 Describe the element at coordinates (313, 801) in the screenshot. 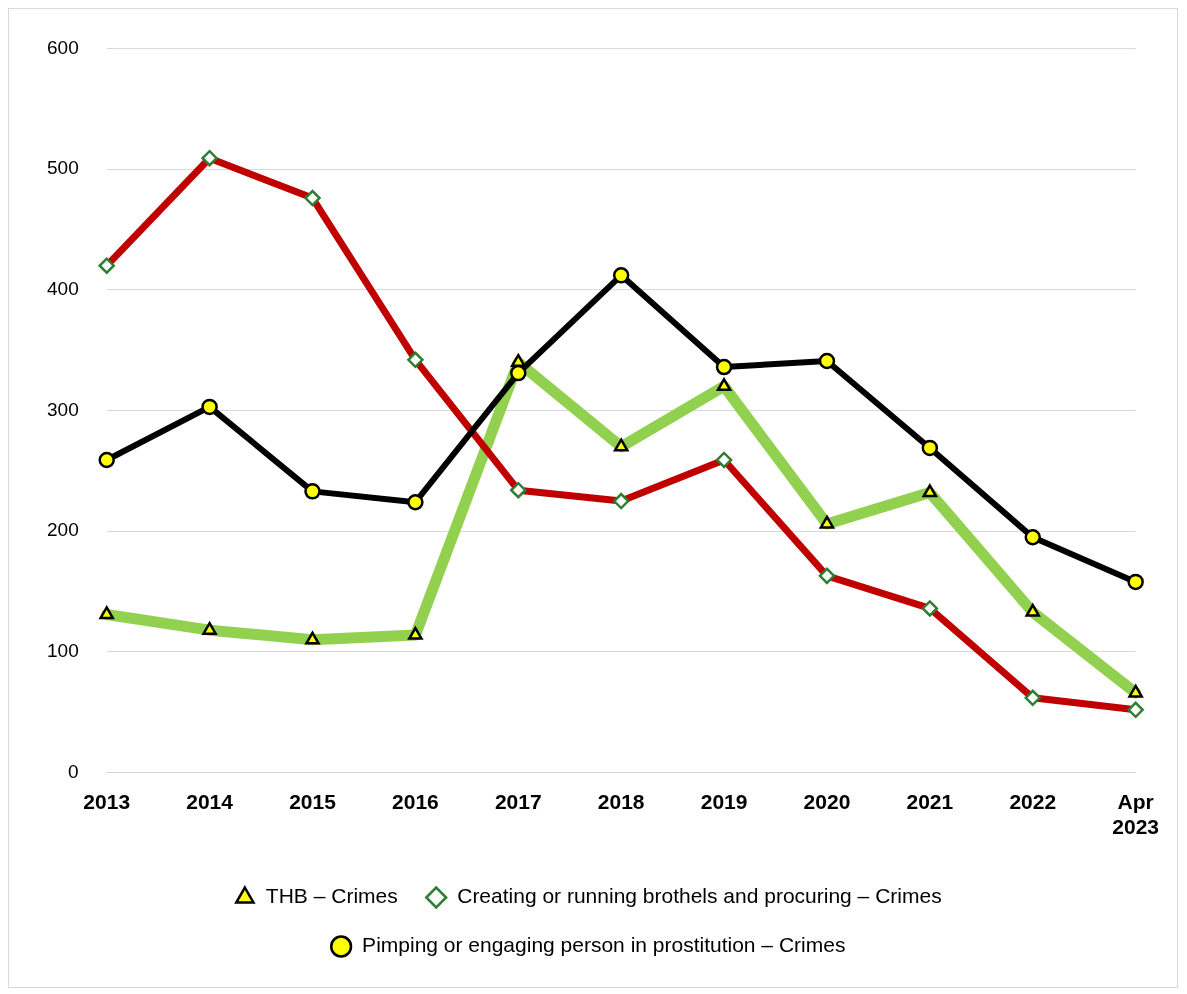

I see `x-tick-label: 2015` at that location.